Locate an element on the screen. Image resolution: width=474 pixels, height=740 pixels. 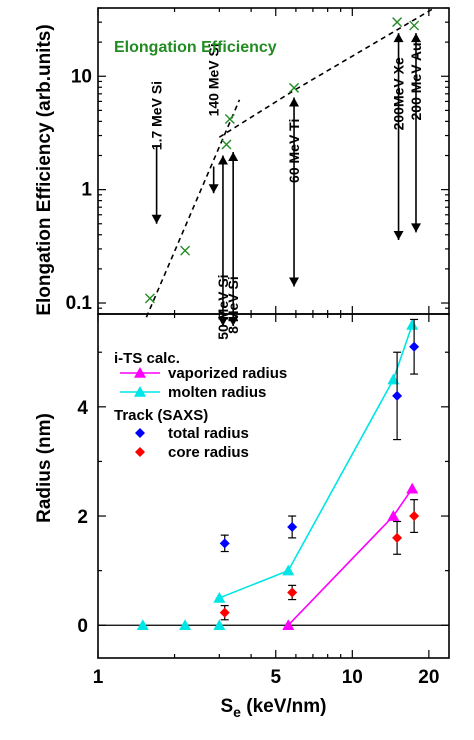
top-y-axis-title: Elongation Efficiency (arb.units) is located at coordinates (44, 169).